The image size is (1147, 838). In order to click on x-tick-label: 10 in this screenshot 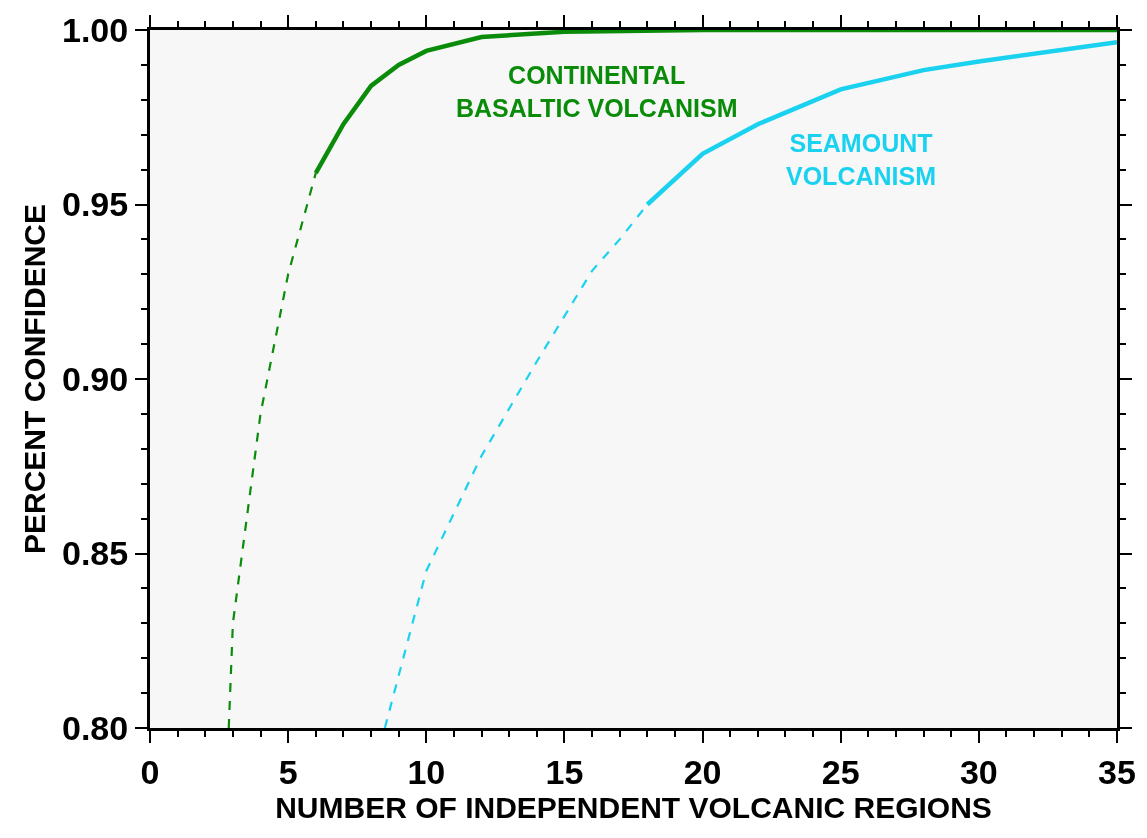, I will do `click(426, 771)`.